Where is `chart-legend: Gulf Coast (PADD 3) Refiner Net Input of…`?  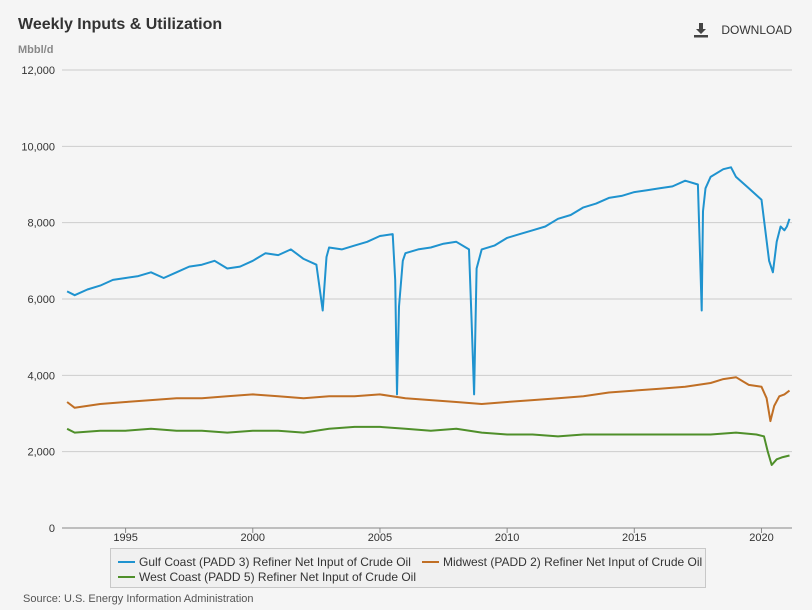 chart-legend: Gulf Coast (PADD 3) Refiner Net Input of… is located at coordinates (408, 568).